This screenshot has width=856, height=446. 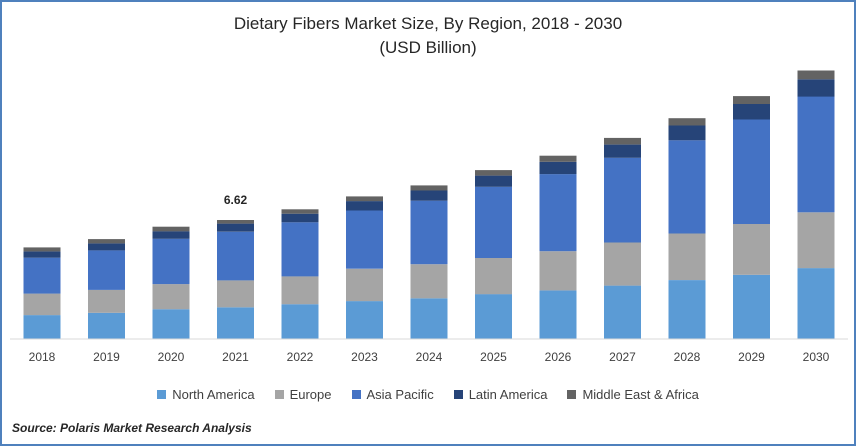 I want to click on bar-segment-2026-asia-pacific, so click(x=558, y=213).